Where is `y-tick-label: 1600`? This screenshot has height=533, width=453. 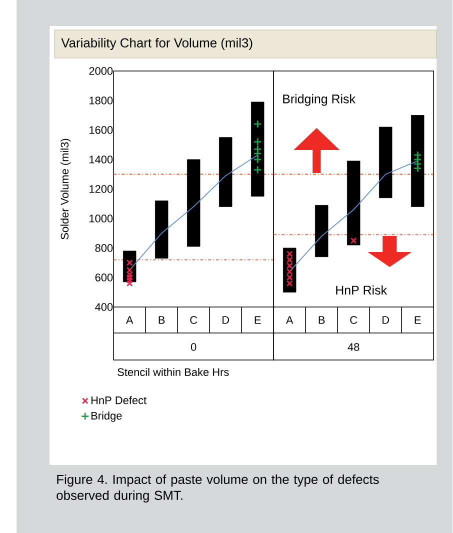 y-tick-label: 1600 is located at coordinates (101, 130).